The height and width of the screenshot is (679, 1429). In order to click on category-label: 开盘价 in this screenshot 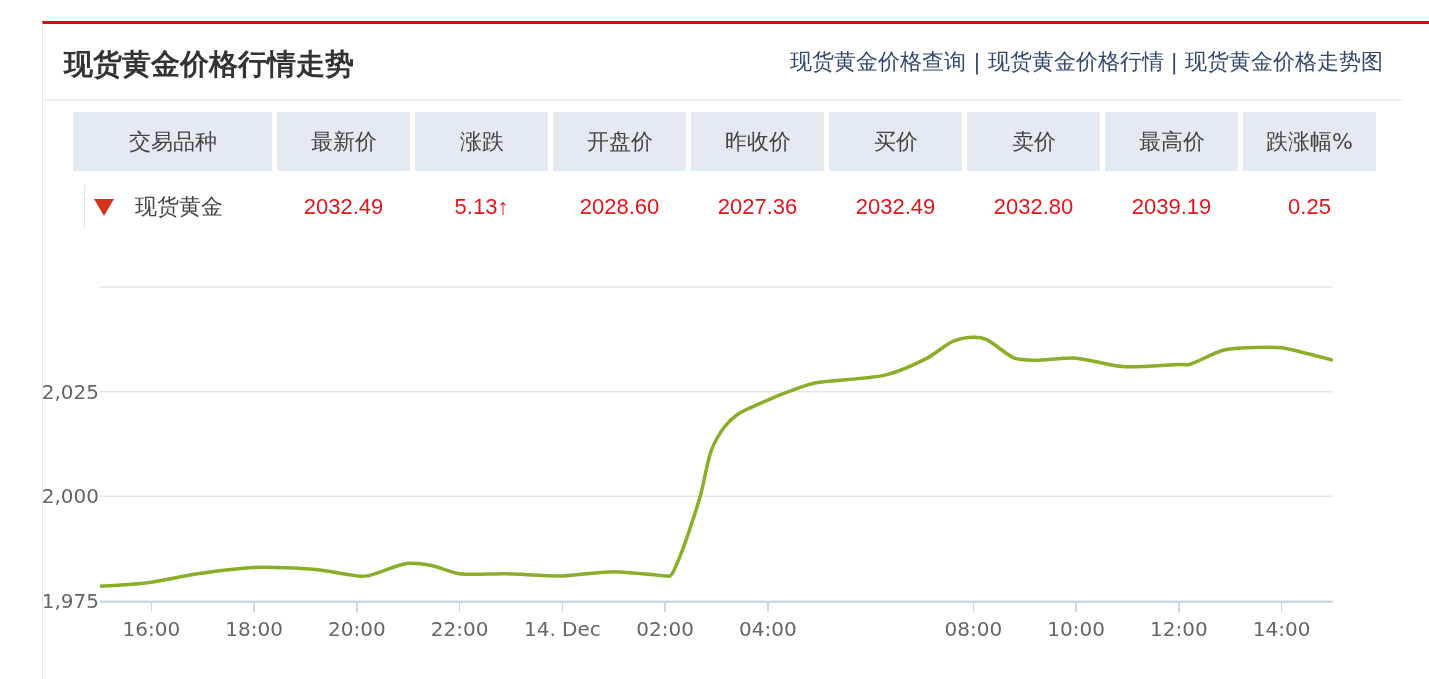, I will do `click(619, 141)`.